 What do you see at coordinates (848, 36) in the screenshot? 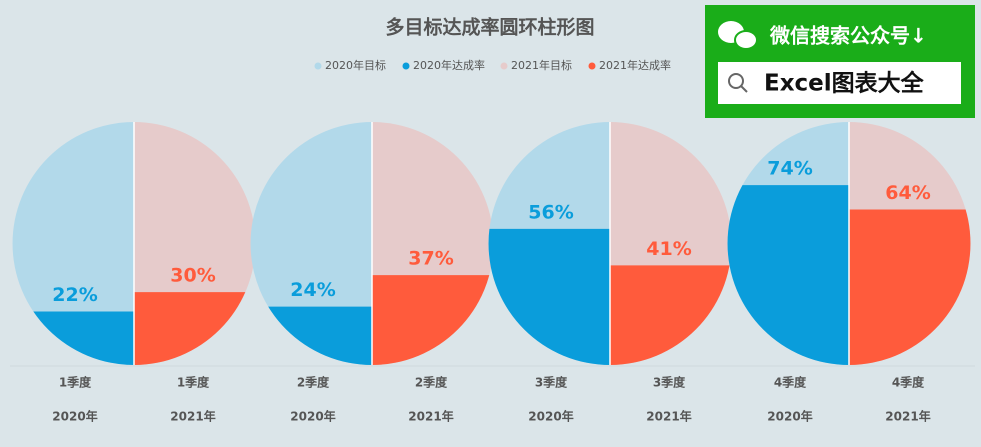
I see `watermark-line1: 微信搜索公众号↓` at bounding box center [848, 36].